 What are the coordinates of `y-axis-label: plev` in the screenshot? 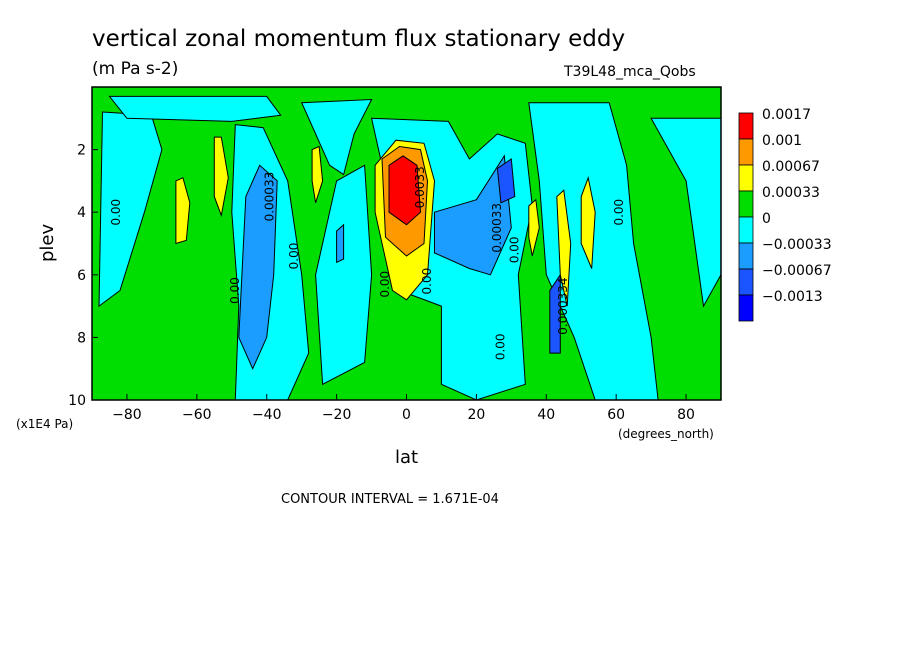 It's located at (47, 242).